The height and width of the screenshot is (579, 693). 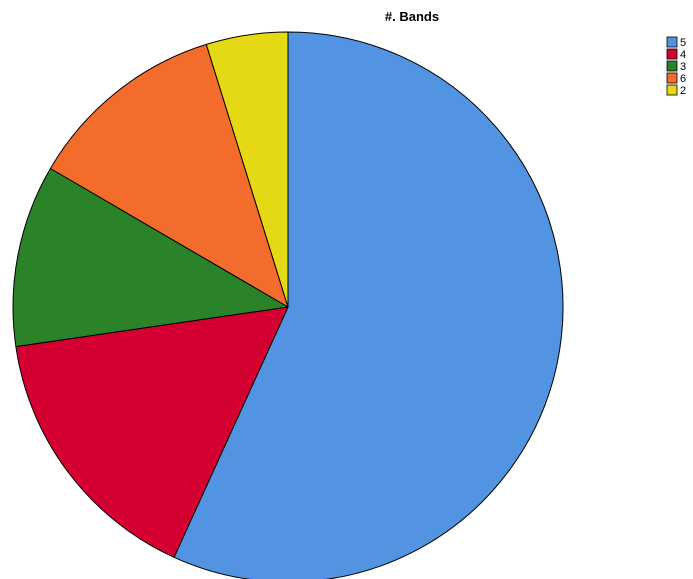 I want to click on legend-label-4: 4, so click(x=683, y=55).